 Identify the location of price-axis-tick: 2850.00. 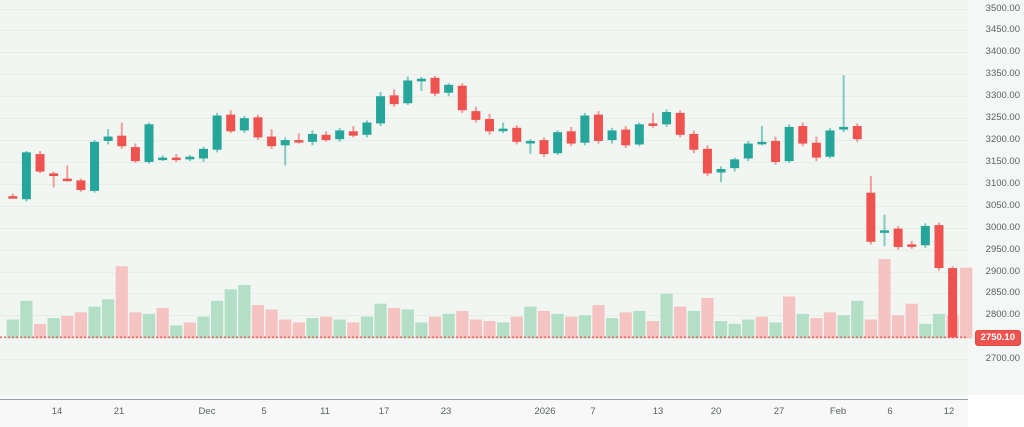
(1002, 293).